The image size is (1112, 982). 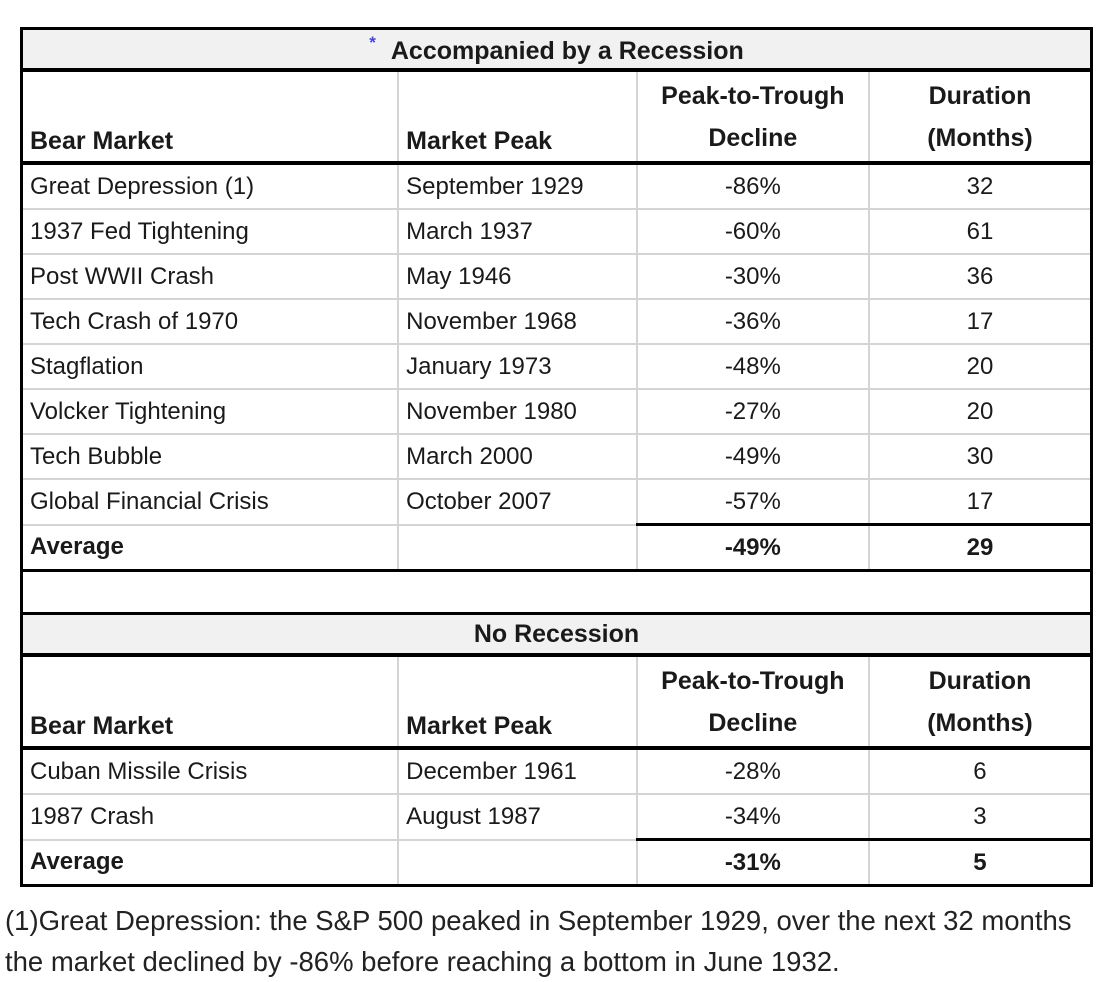 What do you see at coordinates (210, 276) in the screenshot?
I see `bear-market-cell: Post WWII Crash` at bounding box center [210, 276].